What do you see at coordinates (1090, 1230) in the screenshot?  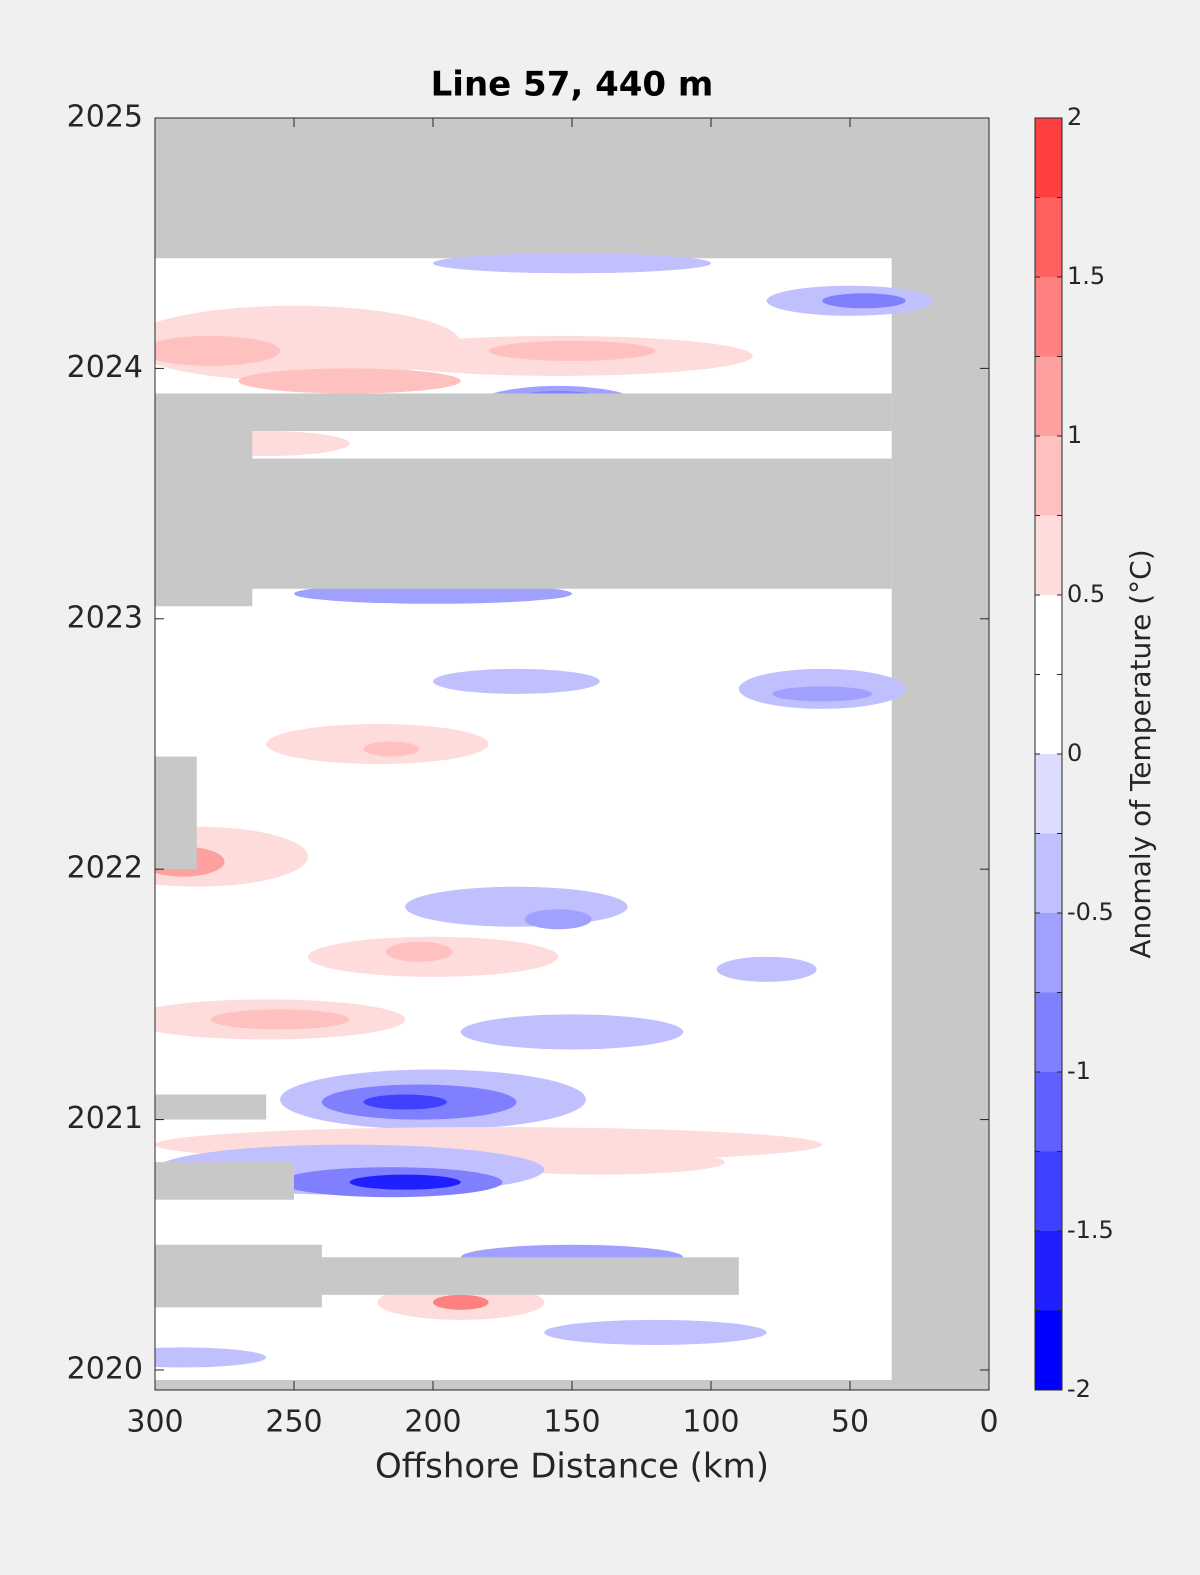 I see `colorbar-tick-label: -1.5` at bounding box center [1090, 1230].